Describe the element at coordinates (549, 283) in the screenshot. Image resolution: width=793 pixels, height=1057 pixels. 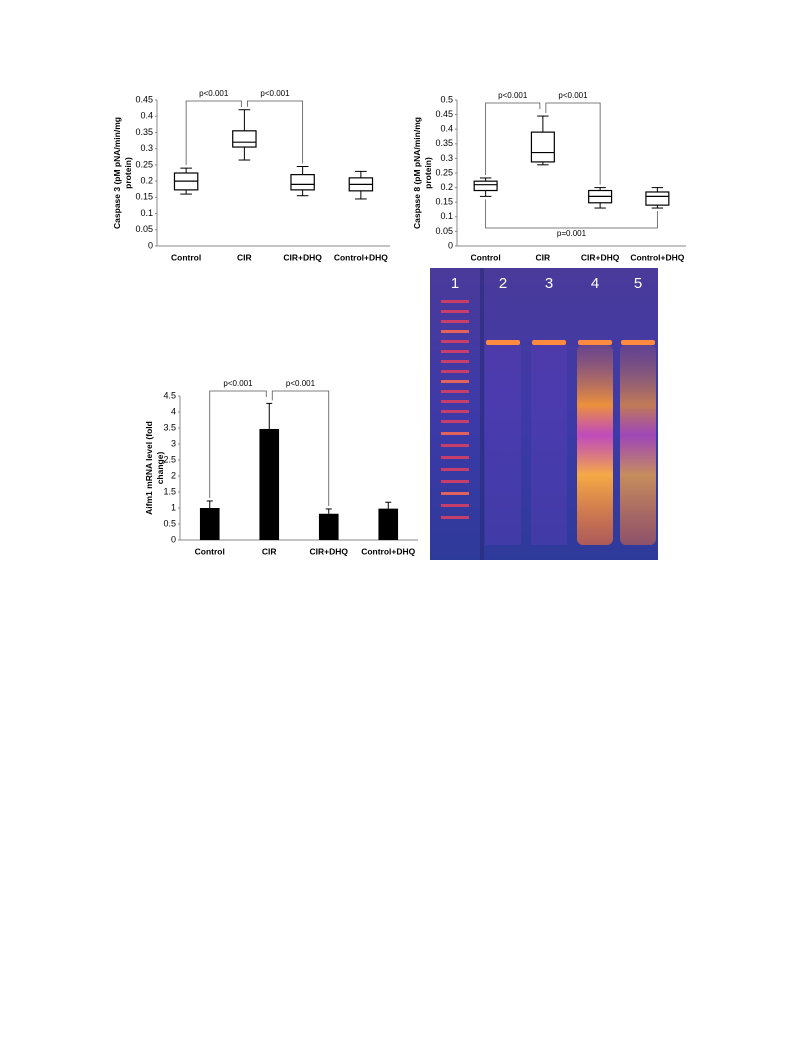
I see `lane-label: 3` at that location.